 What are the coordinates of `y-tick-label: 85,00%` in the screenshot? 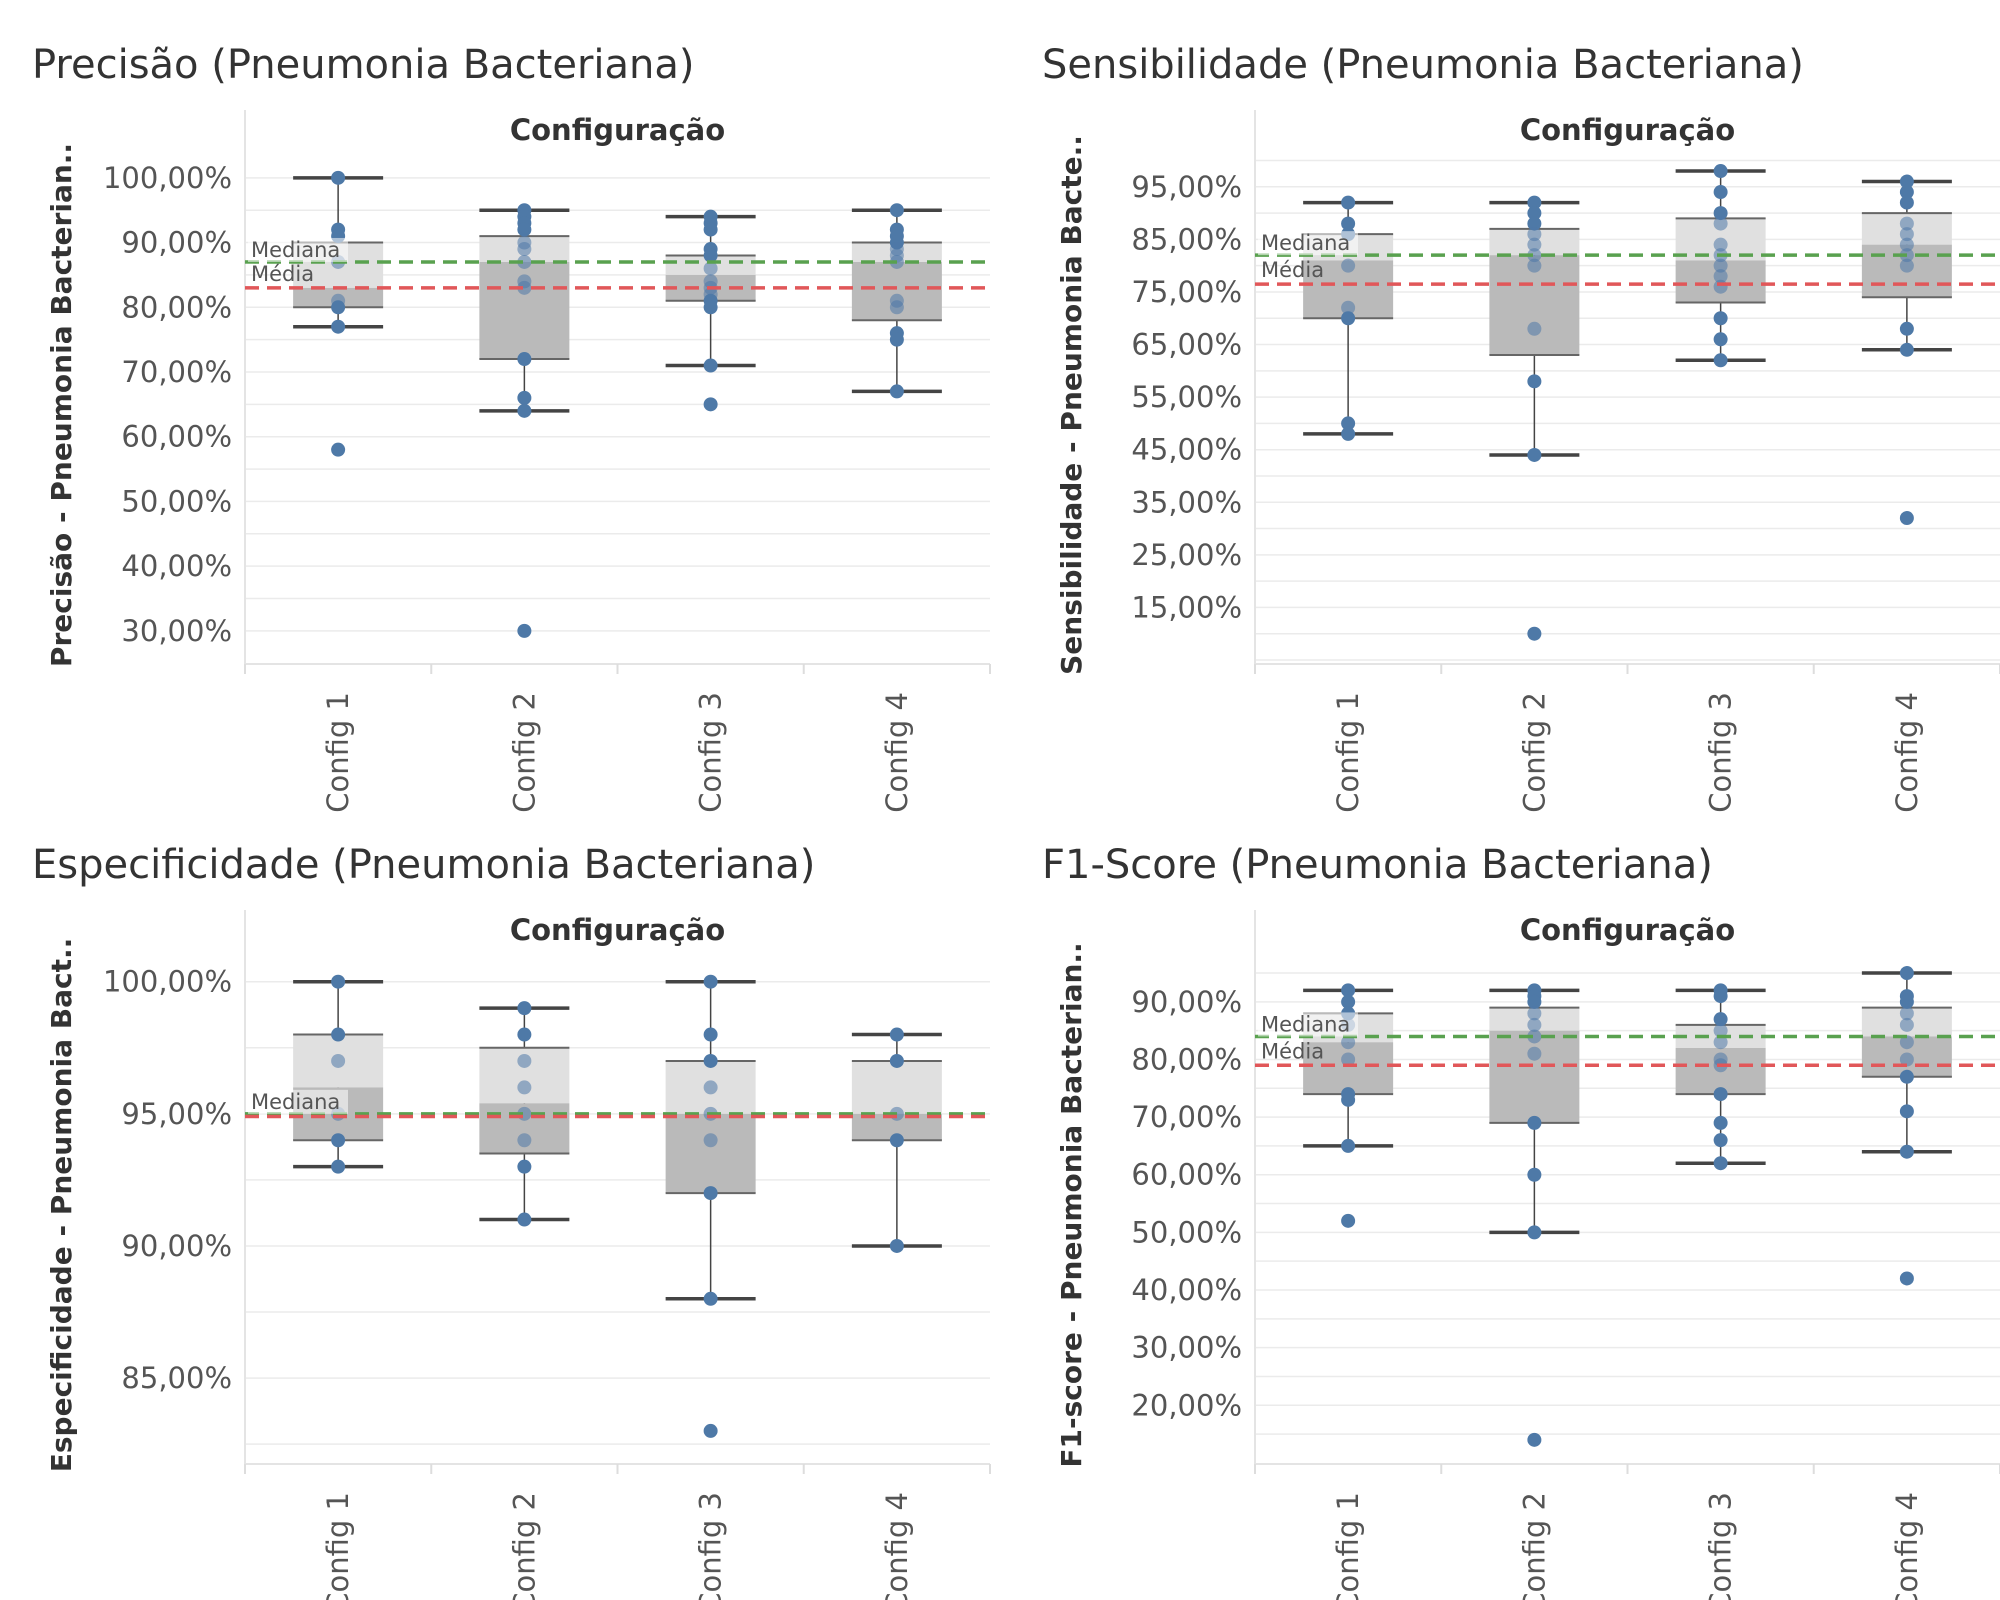 It's located at (176, 1378).